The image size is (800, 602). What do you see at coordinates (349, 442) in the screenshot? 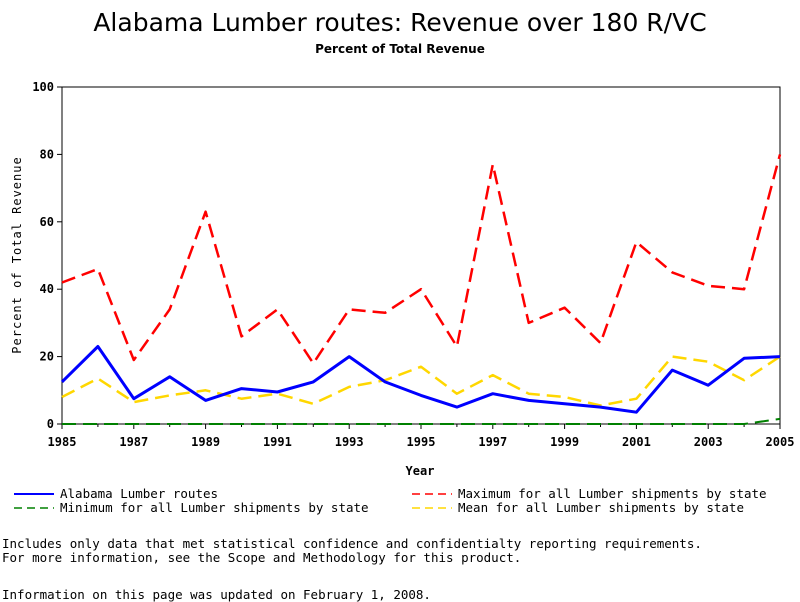
I see `x-tick-label: 1993` at bounding box center [349, 442].